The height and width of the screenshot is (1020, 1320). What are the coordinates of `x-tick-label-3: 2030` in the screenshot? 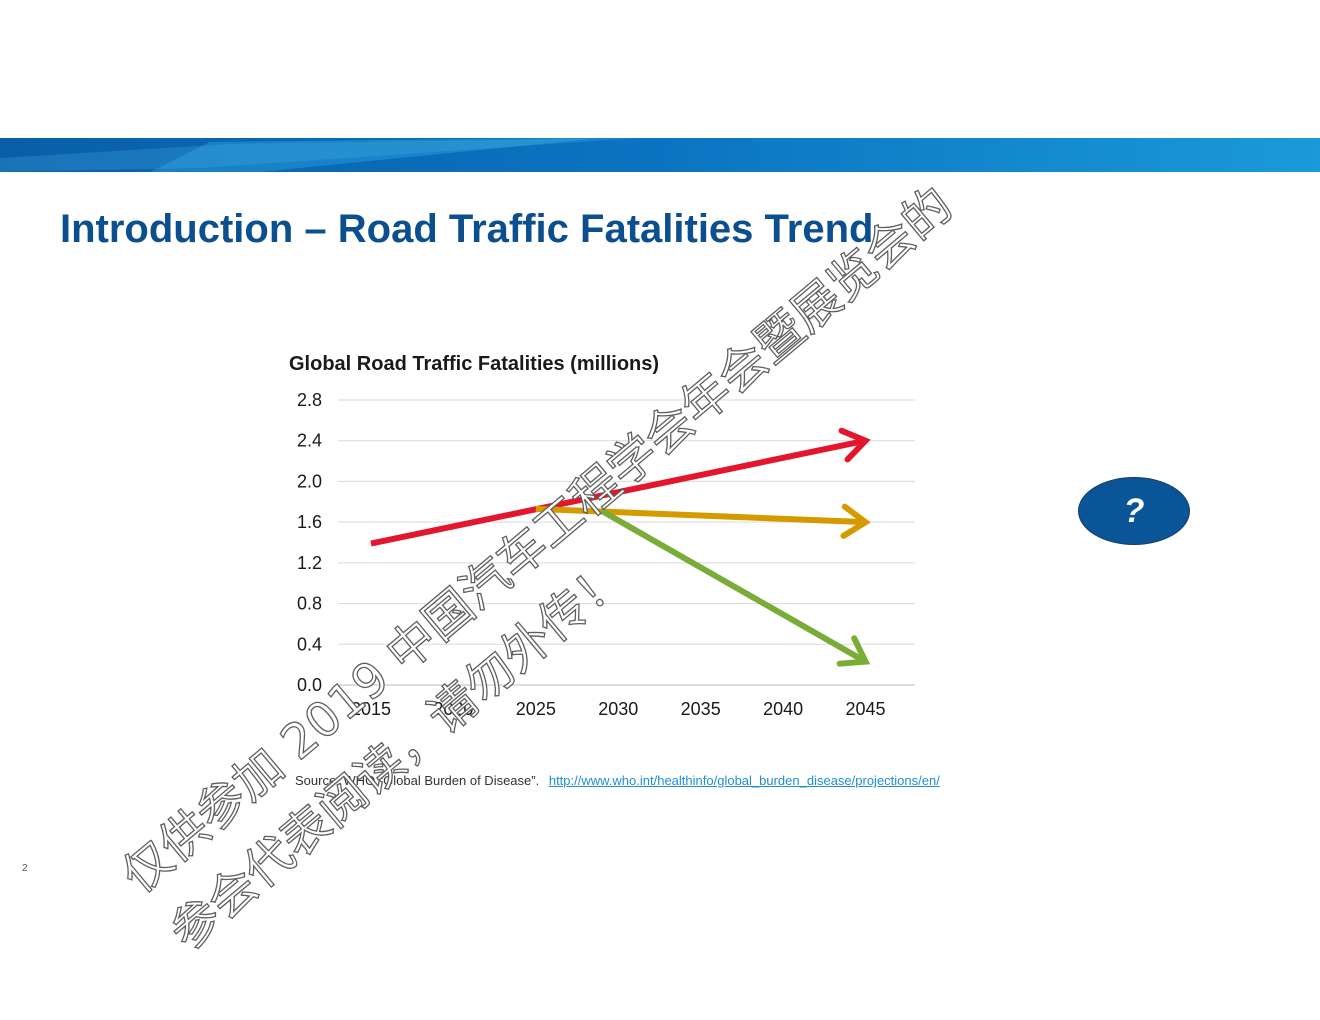 It's located at (618, 709).